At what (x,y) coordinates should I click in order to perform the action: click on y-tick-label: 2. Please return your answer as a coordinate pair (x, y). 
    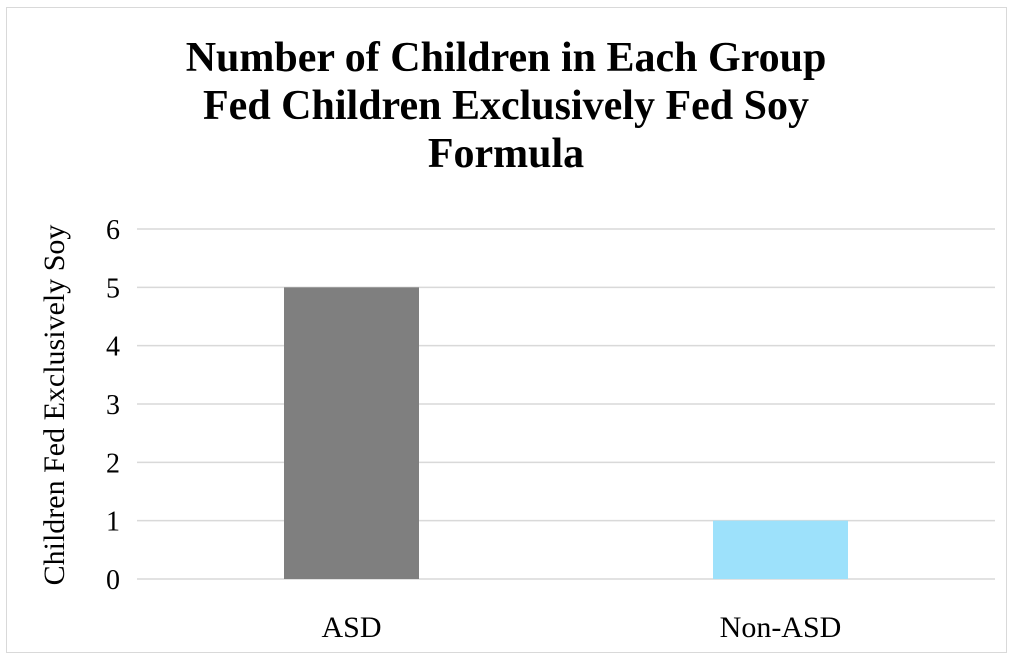
    Looking at the image, I should click on (113, 463).